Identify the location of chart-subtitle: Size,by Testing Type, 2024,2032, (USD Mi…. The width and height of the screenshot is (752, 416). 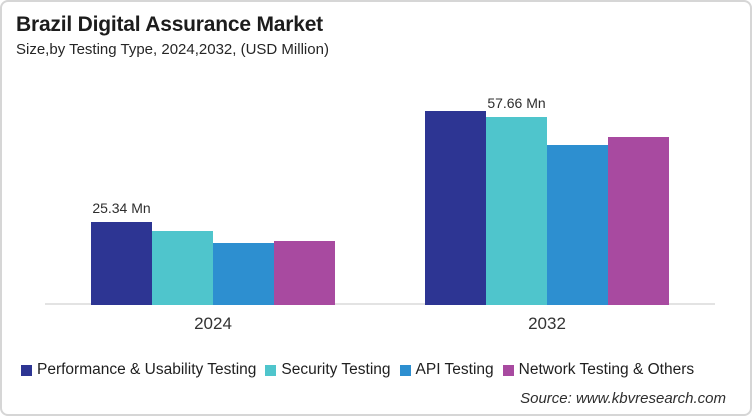
(172, 49).